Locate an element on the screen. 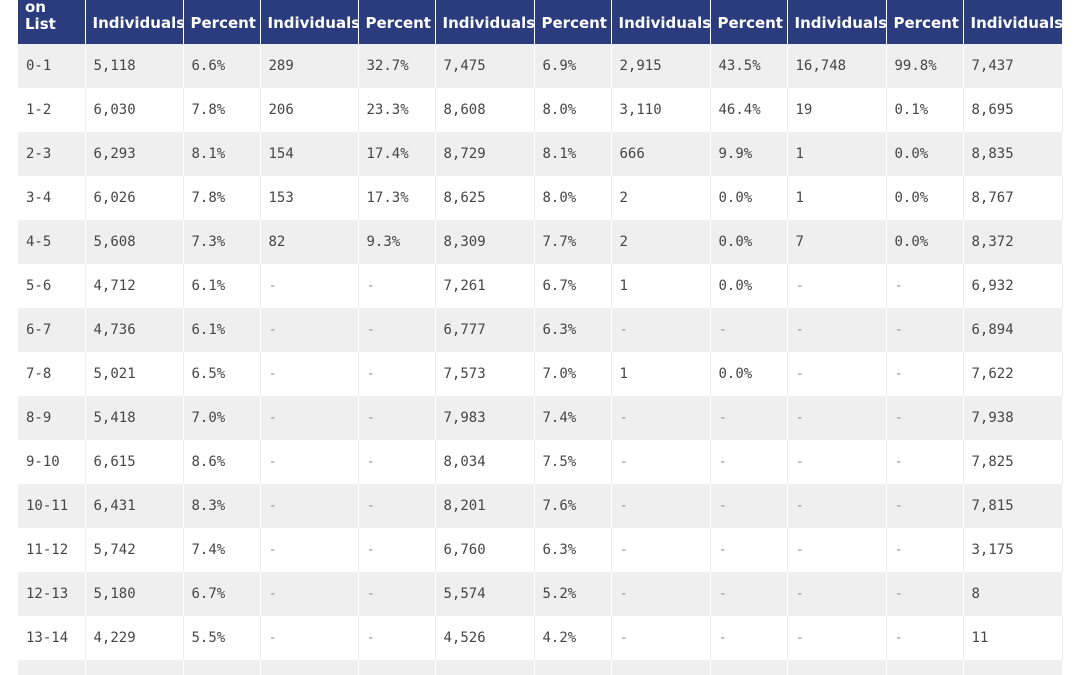  table-cell: 3,110 is located at coordinates (661, 110).